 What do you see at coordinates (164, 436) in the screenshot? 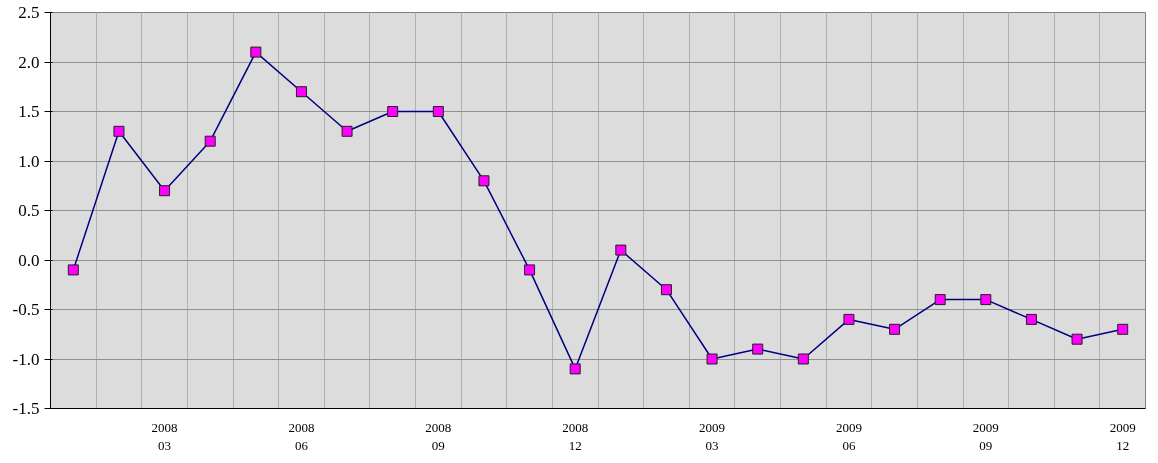
I see `x-tick-label: 2008 03` at bounding box center [164, 436].